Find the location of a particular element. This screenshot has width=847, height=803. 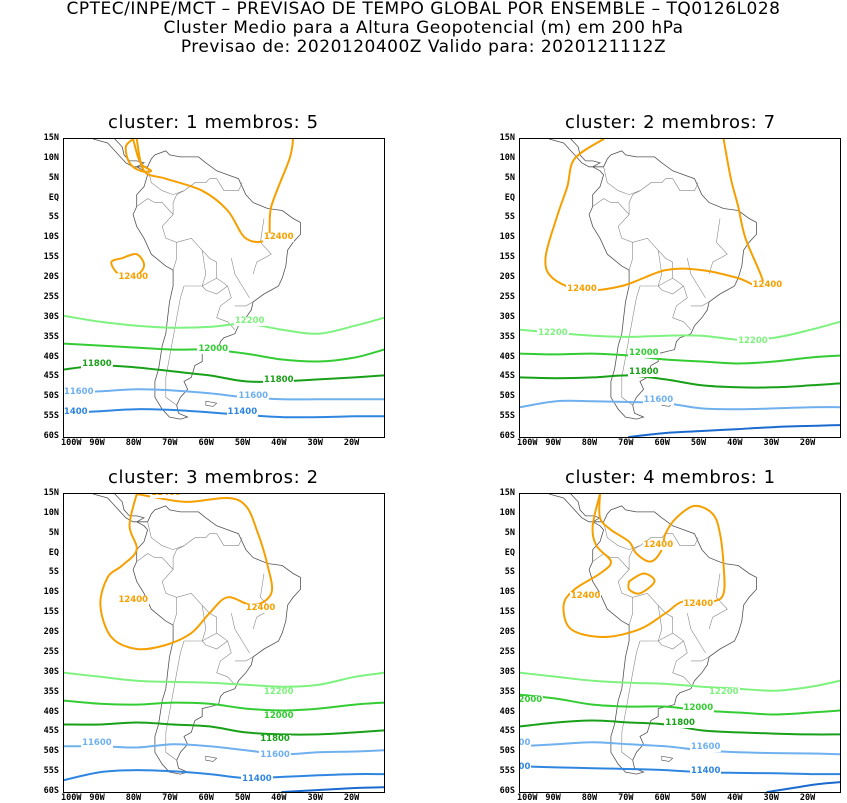

contour-label: 600 is located at coordinates (526, 744).